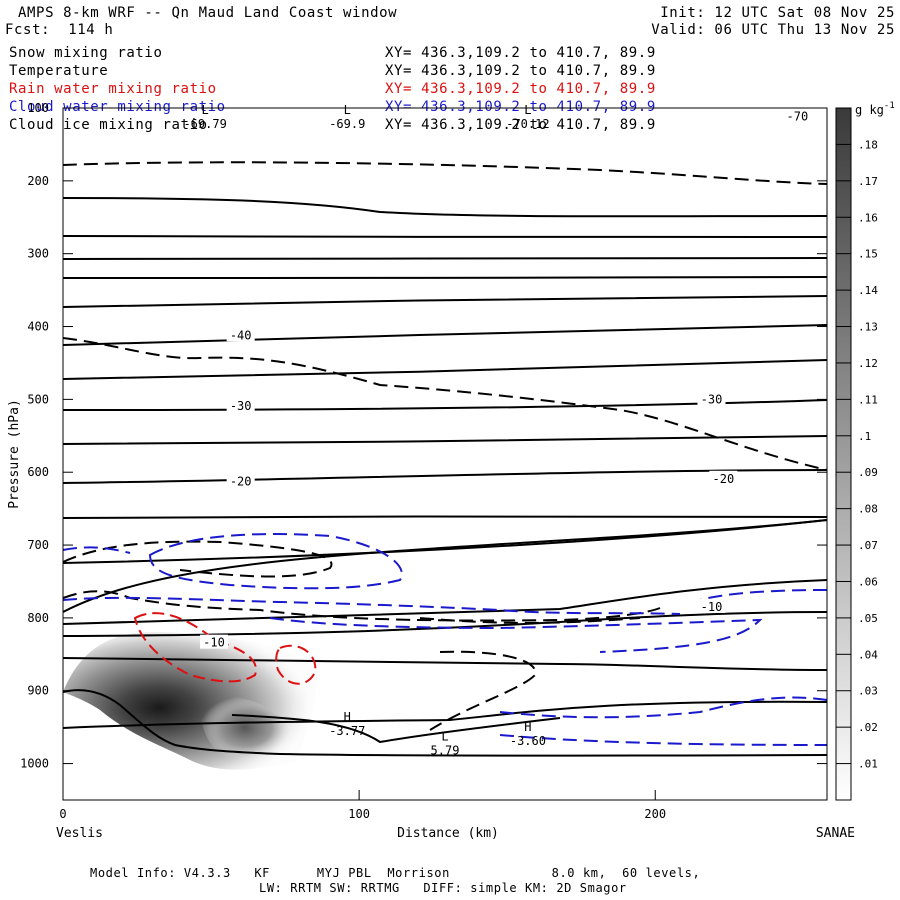 The image size is (900, 900). Describe the element at coordinates (38, 545) in the screenshot. I see `y-tick-label: 700` at that location.